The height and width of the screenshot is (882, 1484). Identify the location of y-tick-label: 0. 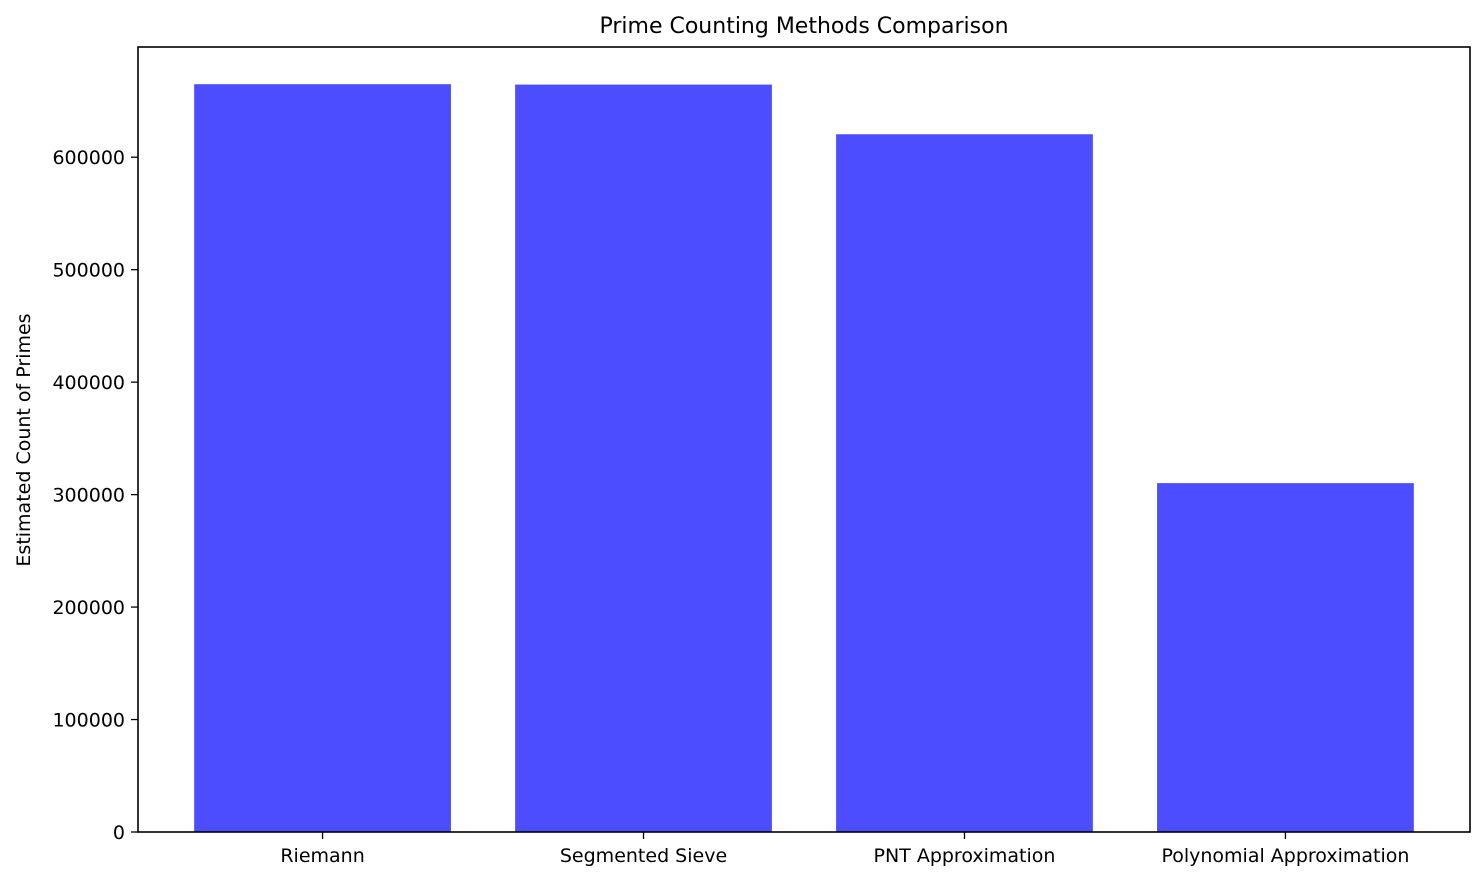
(119, 833).